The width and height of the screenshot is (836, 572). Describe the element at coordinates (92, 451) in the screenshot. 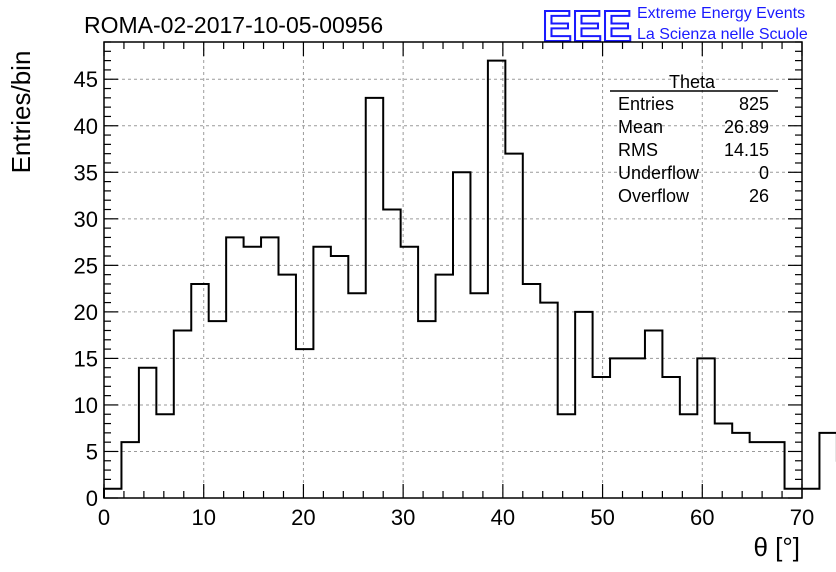

I see `y-tick-label: 5` at that location.